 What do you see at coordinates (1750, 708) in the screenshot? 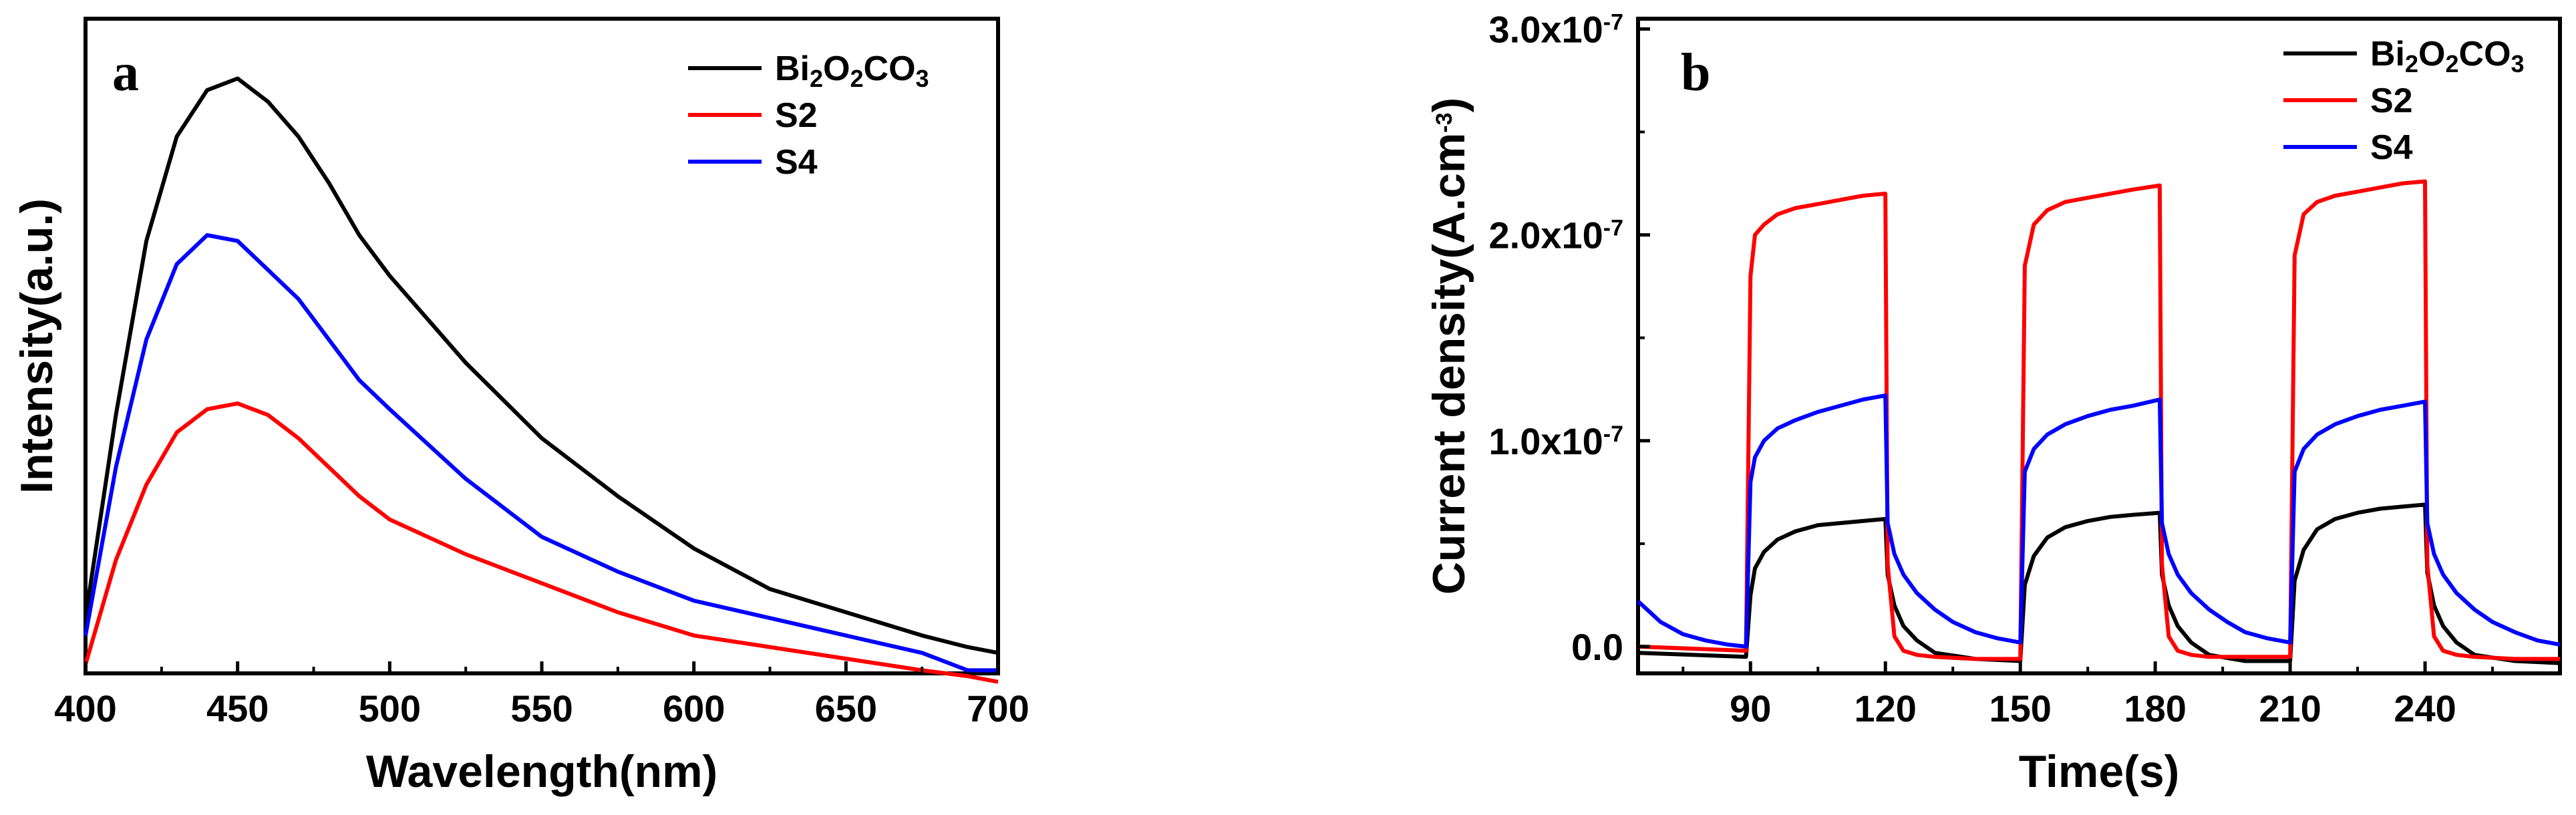
I see `panel-b-x-tick-label: 90` at bounding box center [1750, 708].